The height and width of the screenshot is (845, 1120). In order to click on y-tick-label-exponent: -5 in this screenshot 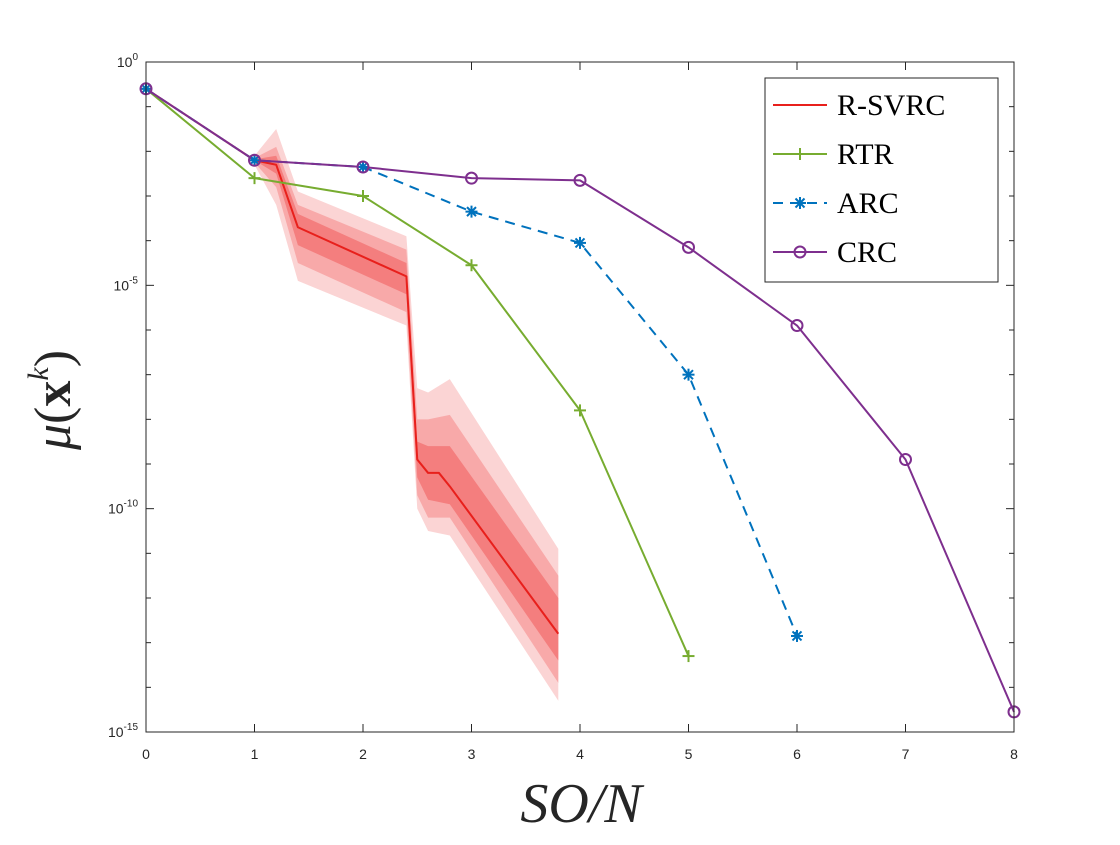, I will do `click(133, 280)`.